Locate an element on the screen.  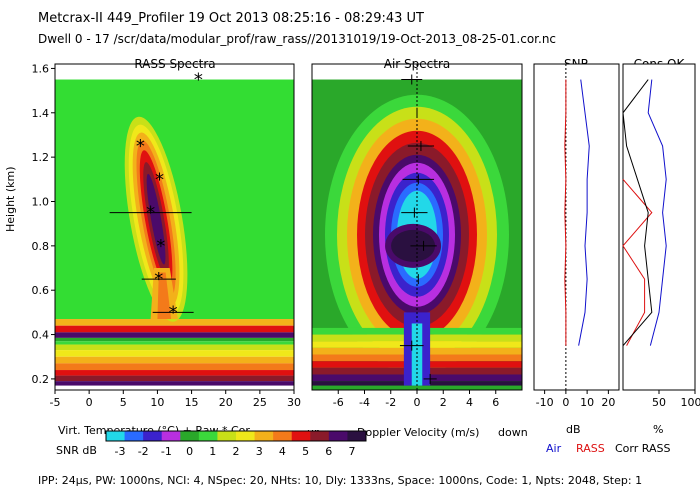
cons-frame is located at coordinates (659, 227).